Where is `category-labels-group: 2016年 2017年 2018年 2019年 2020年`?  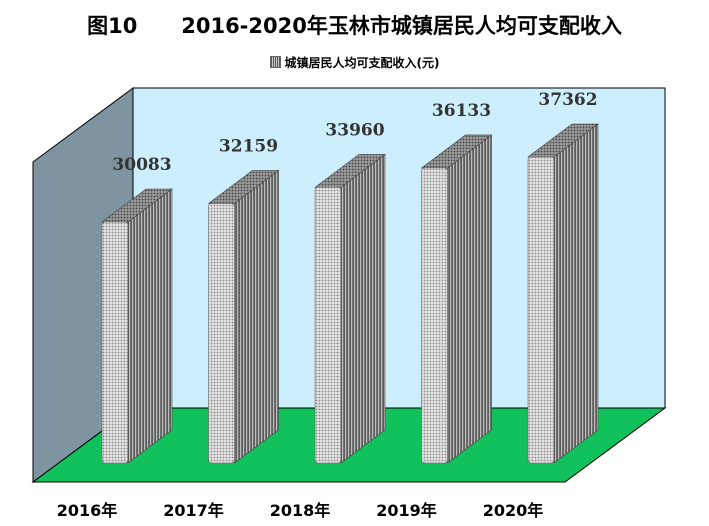 category-labels-group: 2016年 2017年 2018年 2019年 2020年 is located at coordinates (300, 510).